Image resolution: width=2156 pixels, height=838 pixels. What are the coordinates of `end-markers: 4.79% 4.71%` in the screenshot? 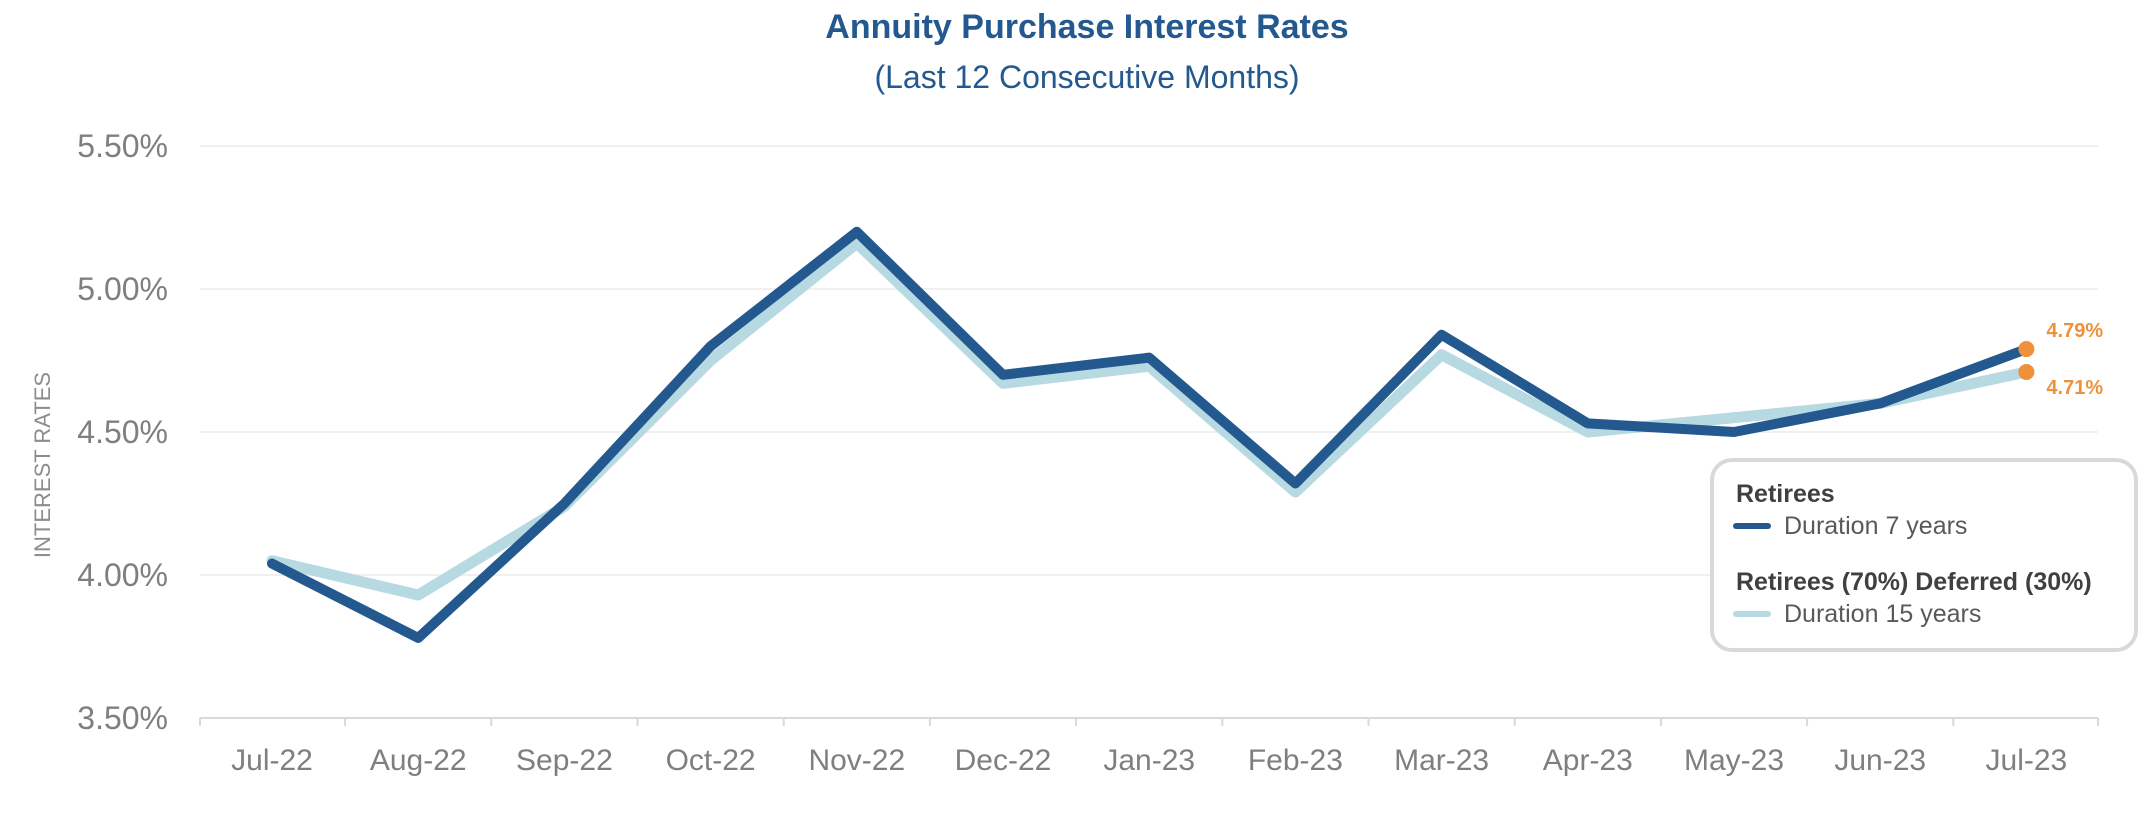 It's located at (2060, 359).